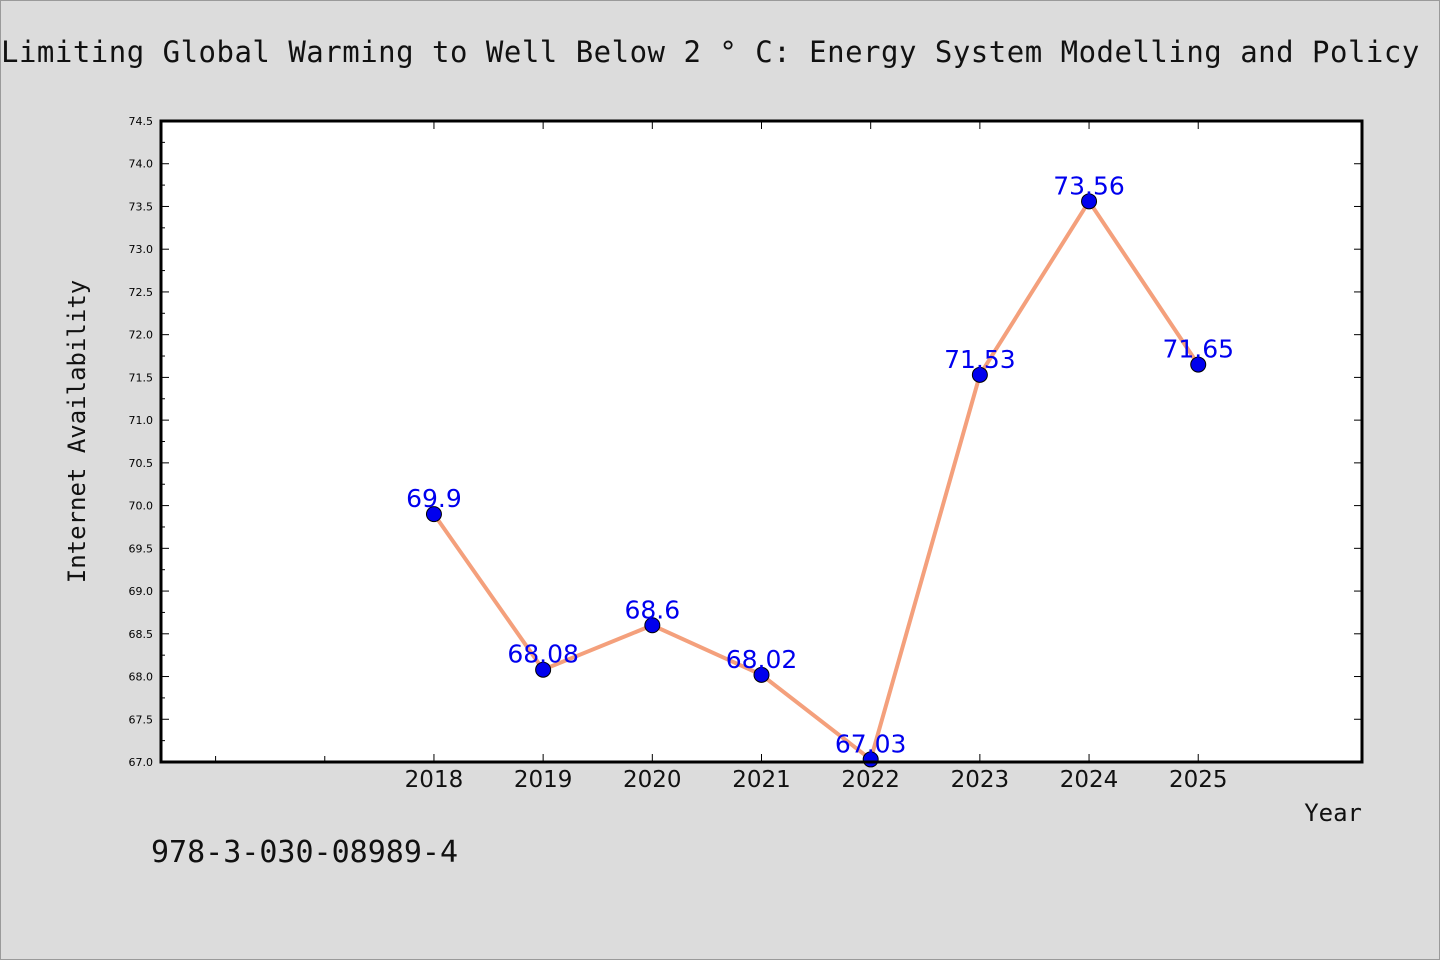 This screenshot has height=960, width=1440. I want to click on data-label: 73.56, so click(1089, 185).